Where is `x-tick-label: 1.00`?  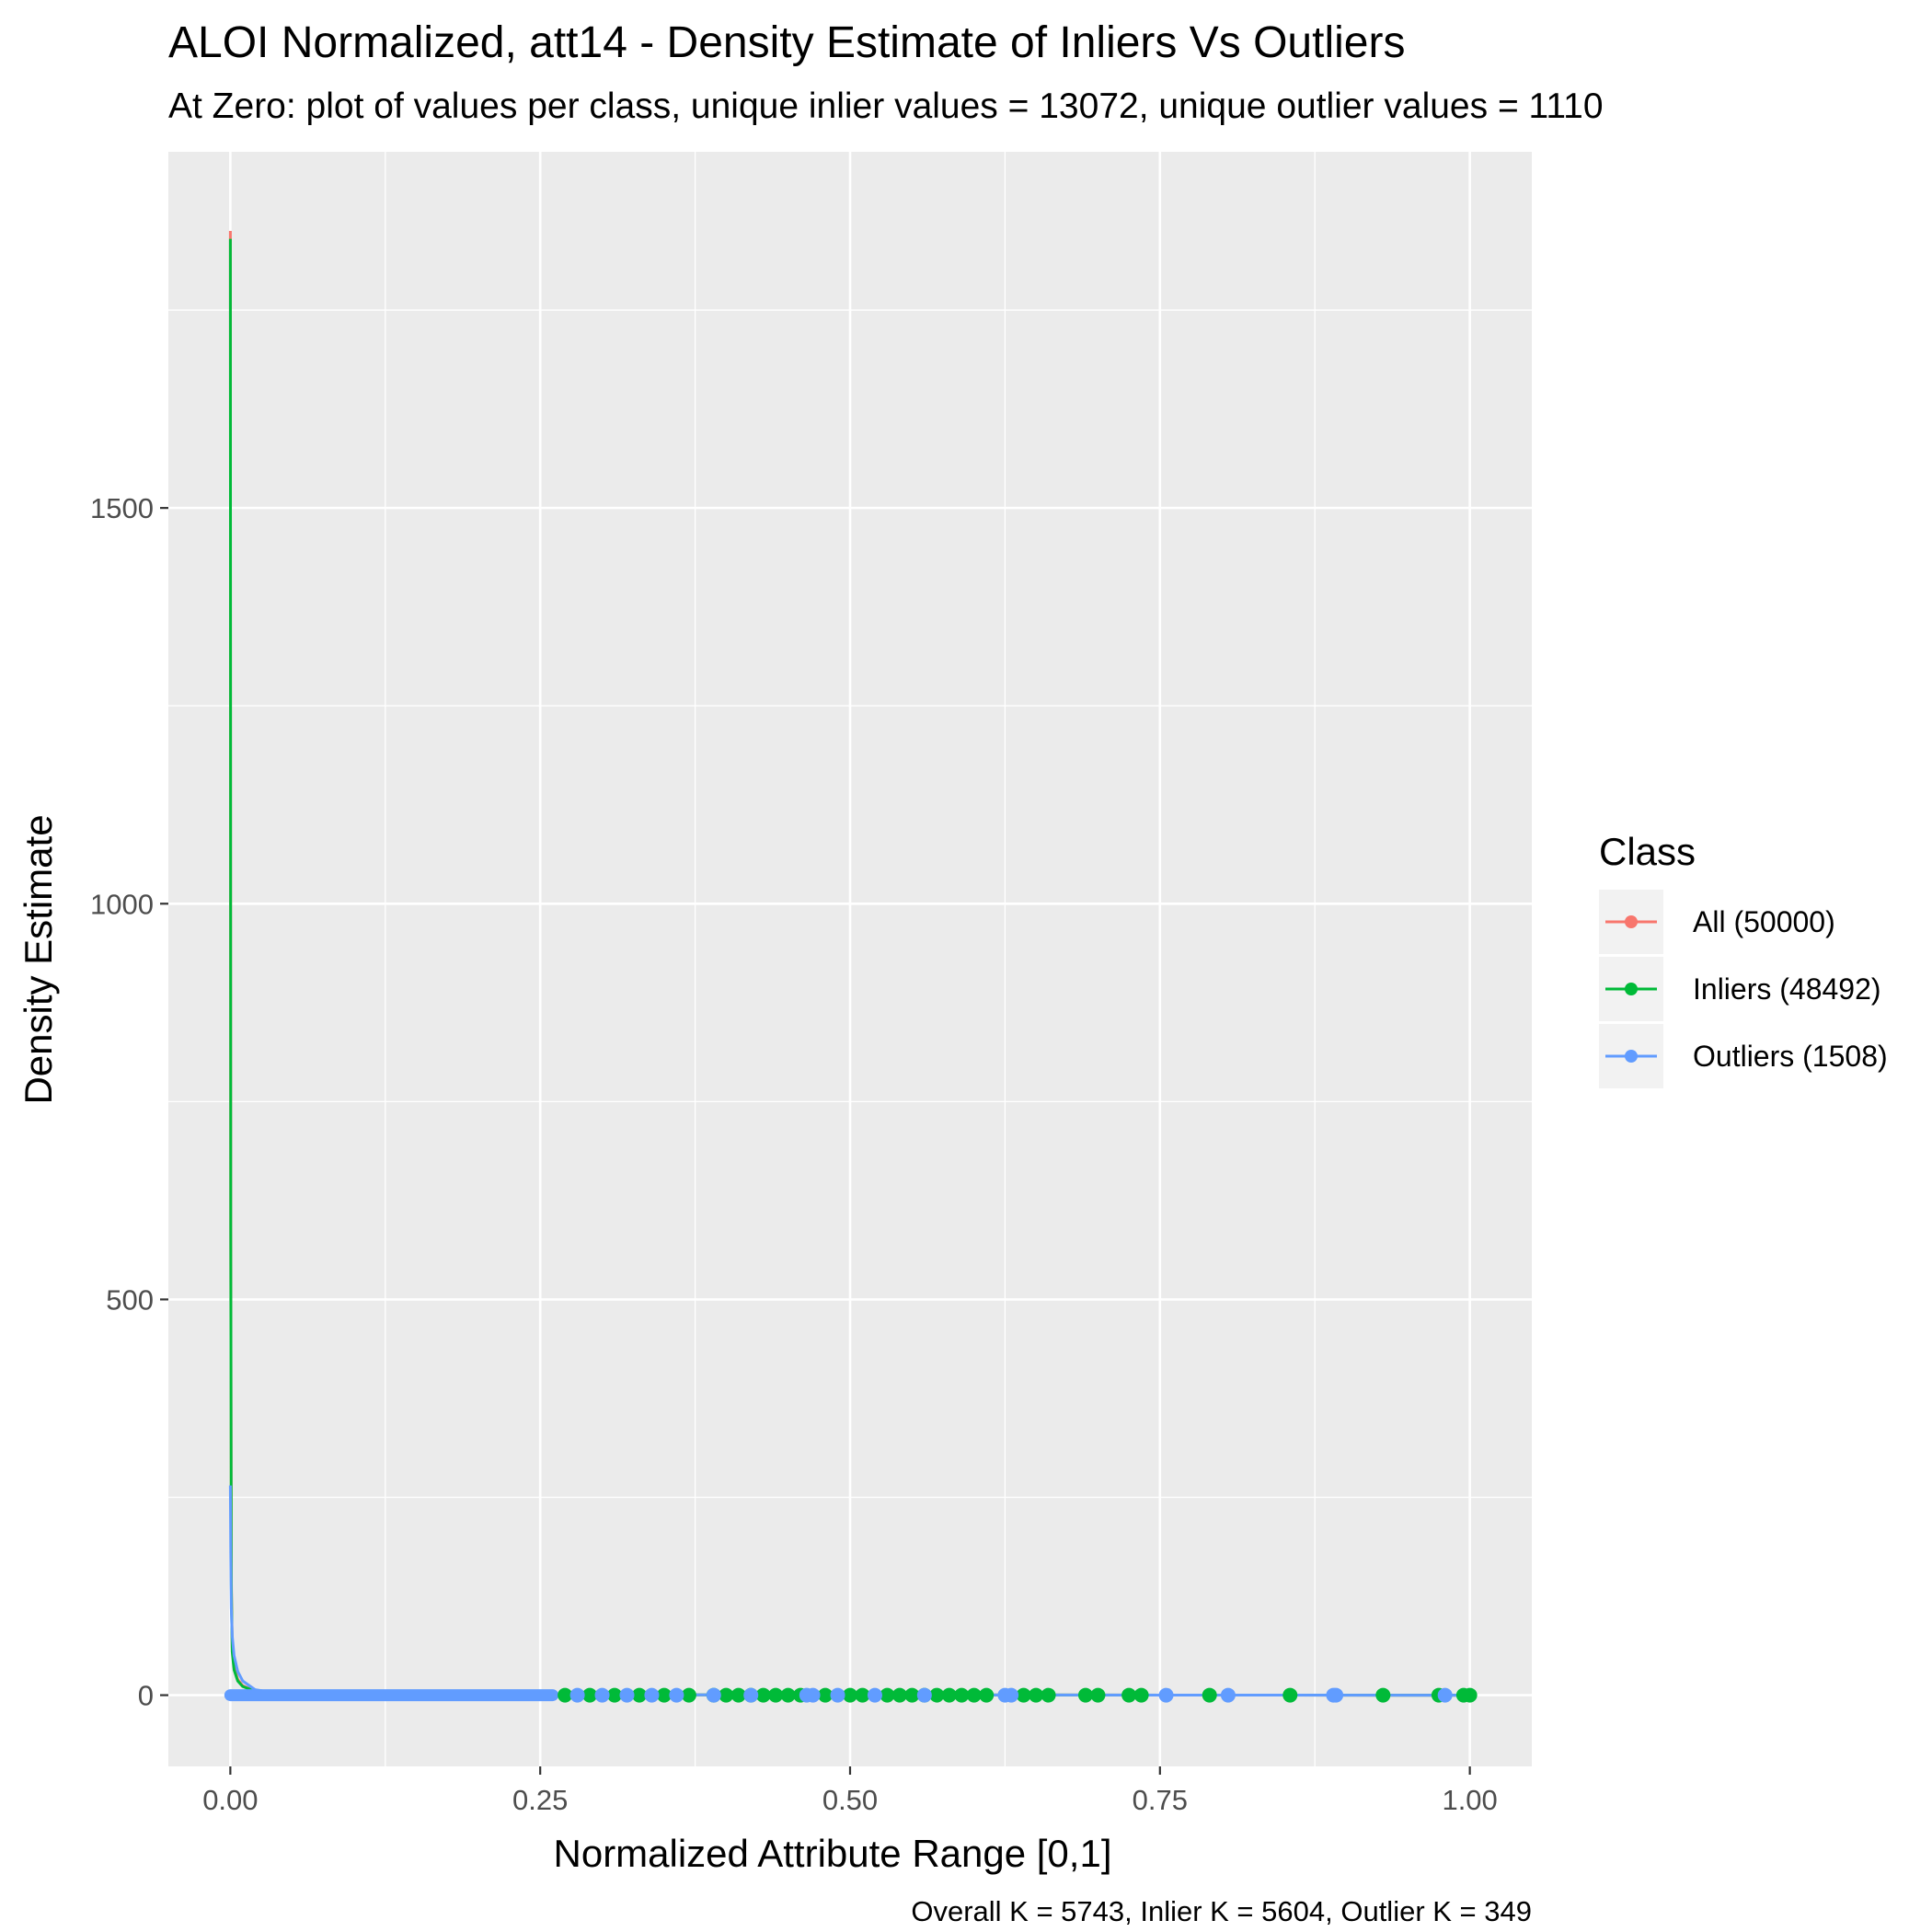
x-tick-label: 1.00 is located at coordinates (1469, 1800).